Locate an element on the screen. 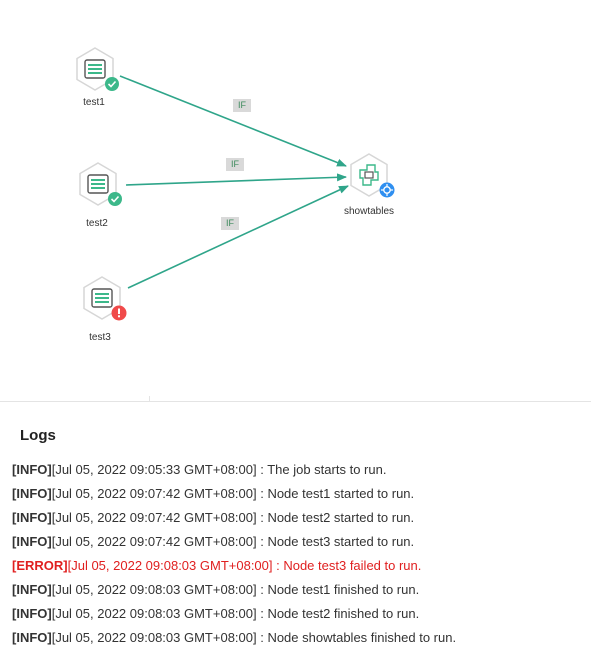 This screenshot has height=650, width=591. log-level: [ERROR] is located at coordinates (40, 565).